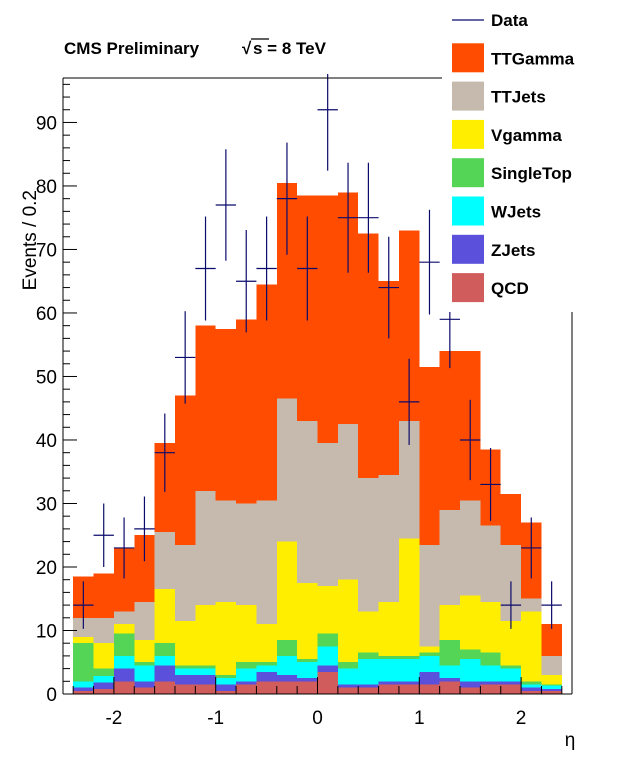  What do you see at coordinates (518, 97) in the screenshot?
I see `legend-label-ttjets: TTJets` at bounding box center [518, 97].